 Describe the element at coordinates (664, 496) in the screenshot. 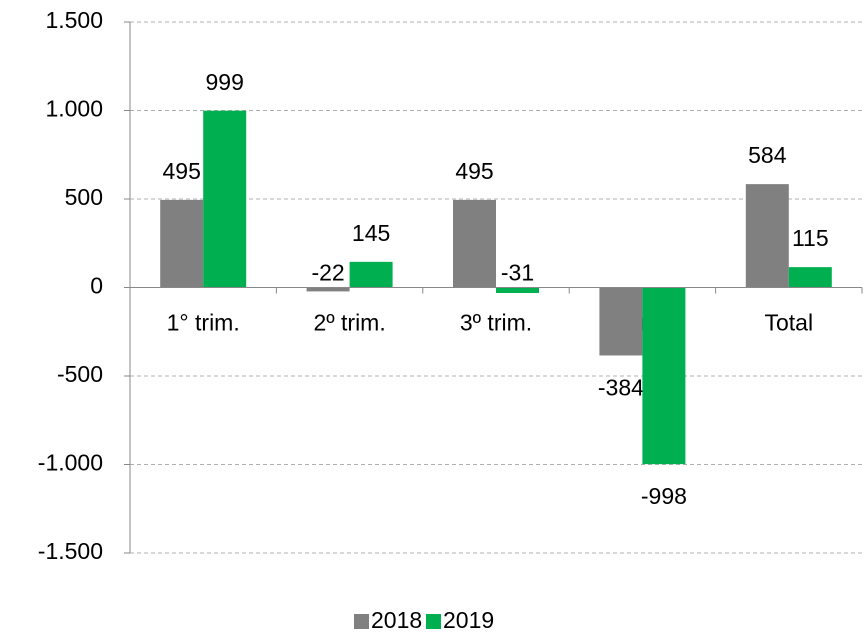

I see `data-label: -998` at that location.